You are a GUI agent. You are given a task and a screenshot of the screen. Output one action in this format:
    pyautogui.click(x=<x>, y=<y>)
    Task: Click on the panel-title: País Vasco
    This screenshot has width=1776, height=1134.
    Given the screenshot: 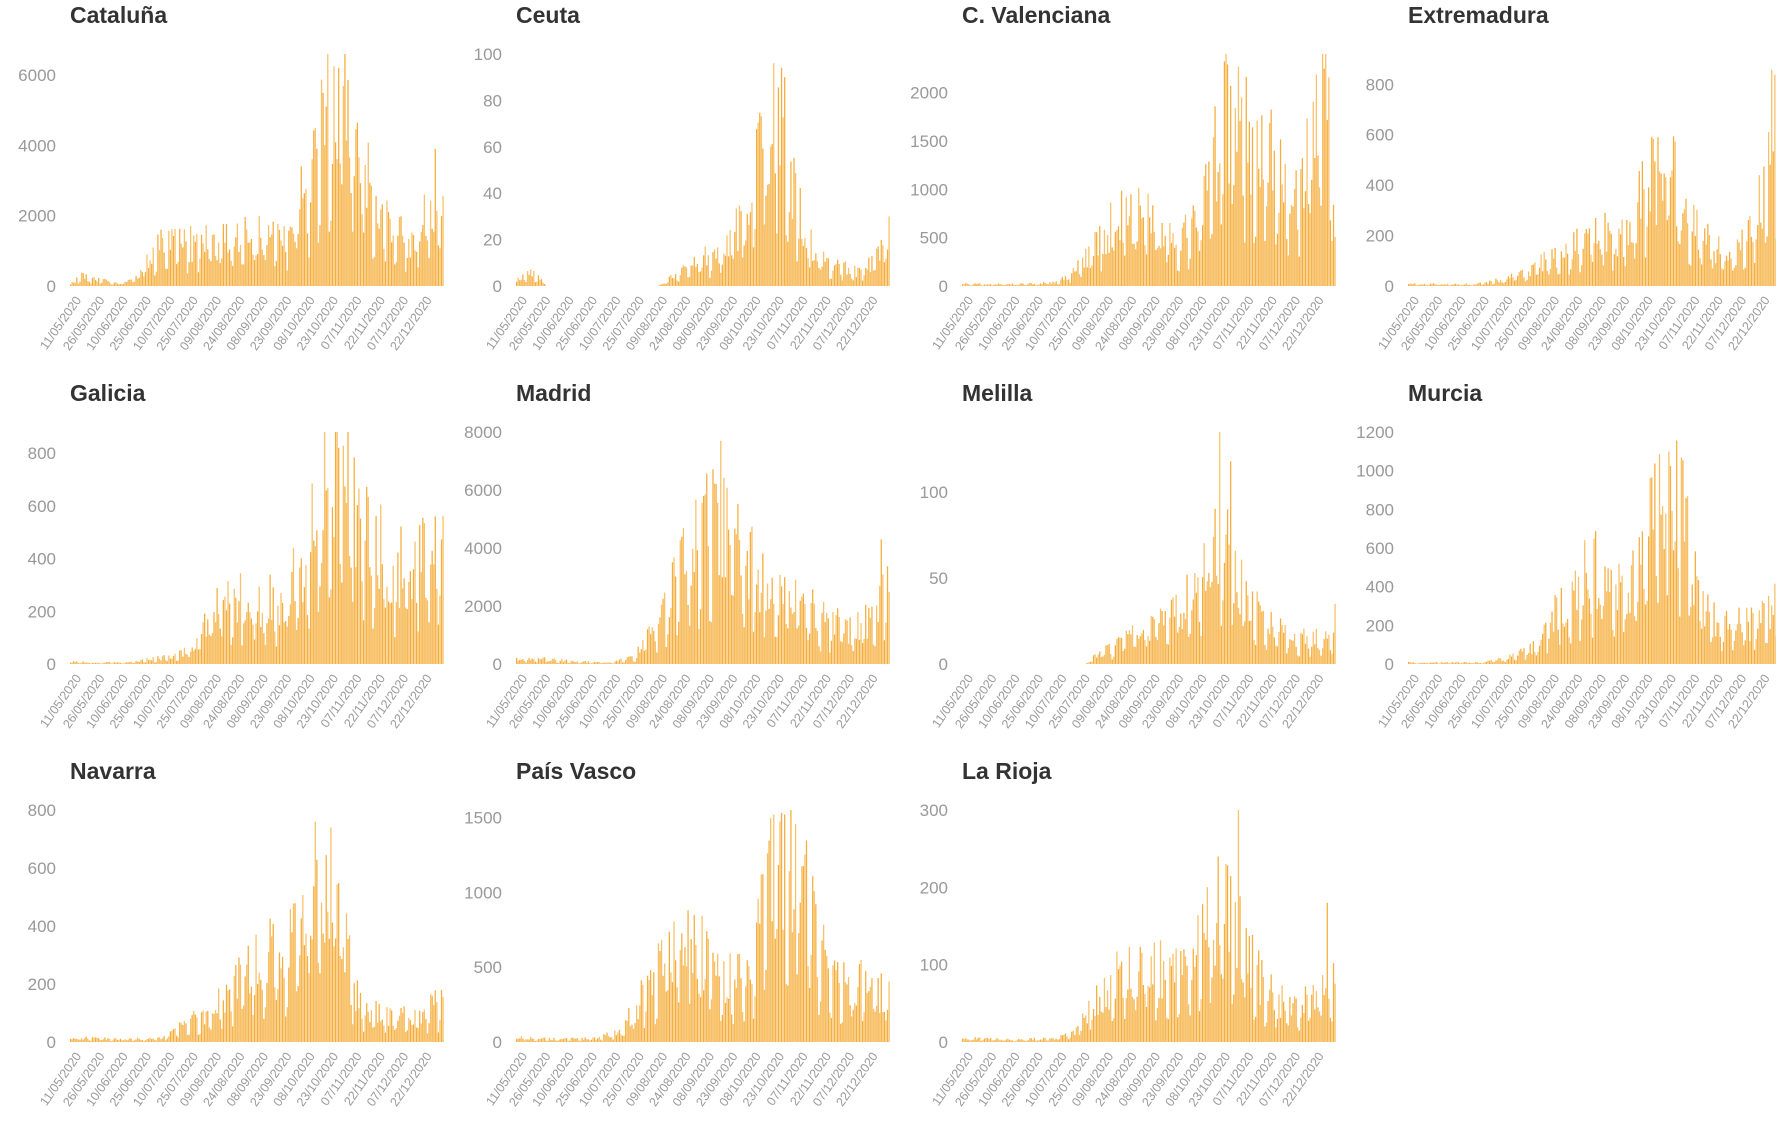 What is the action you would take?
    pyautogui.click(x=576, y=771)
    